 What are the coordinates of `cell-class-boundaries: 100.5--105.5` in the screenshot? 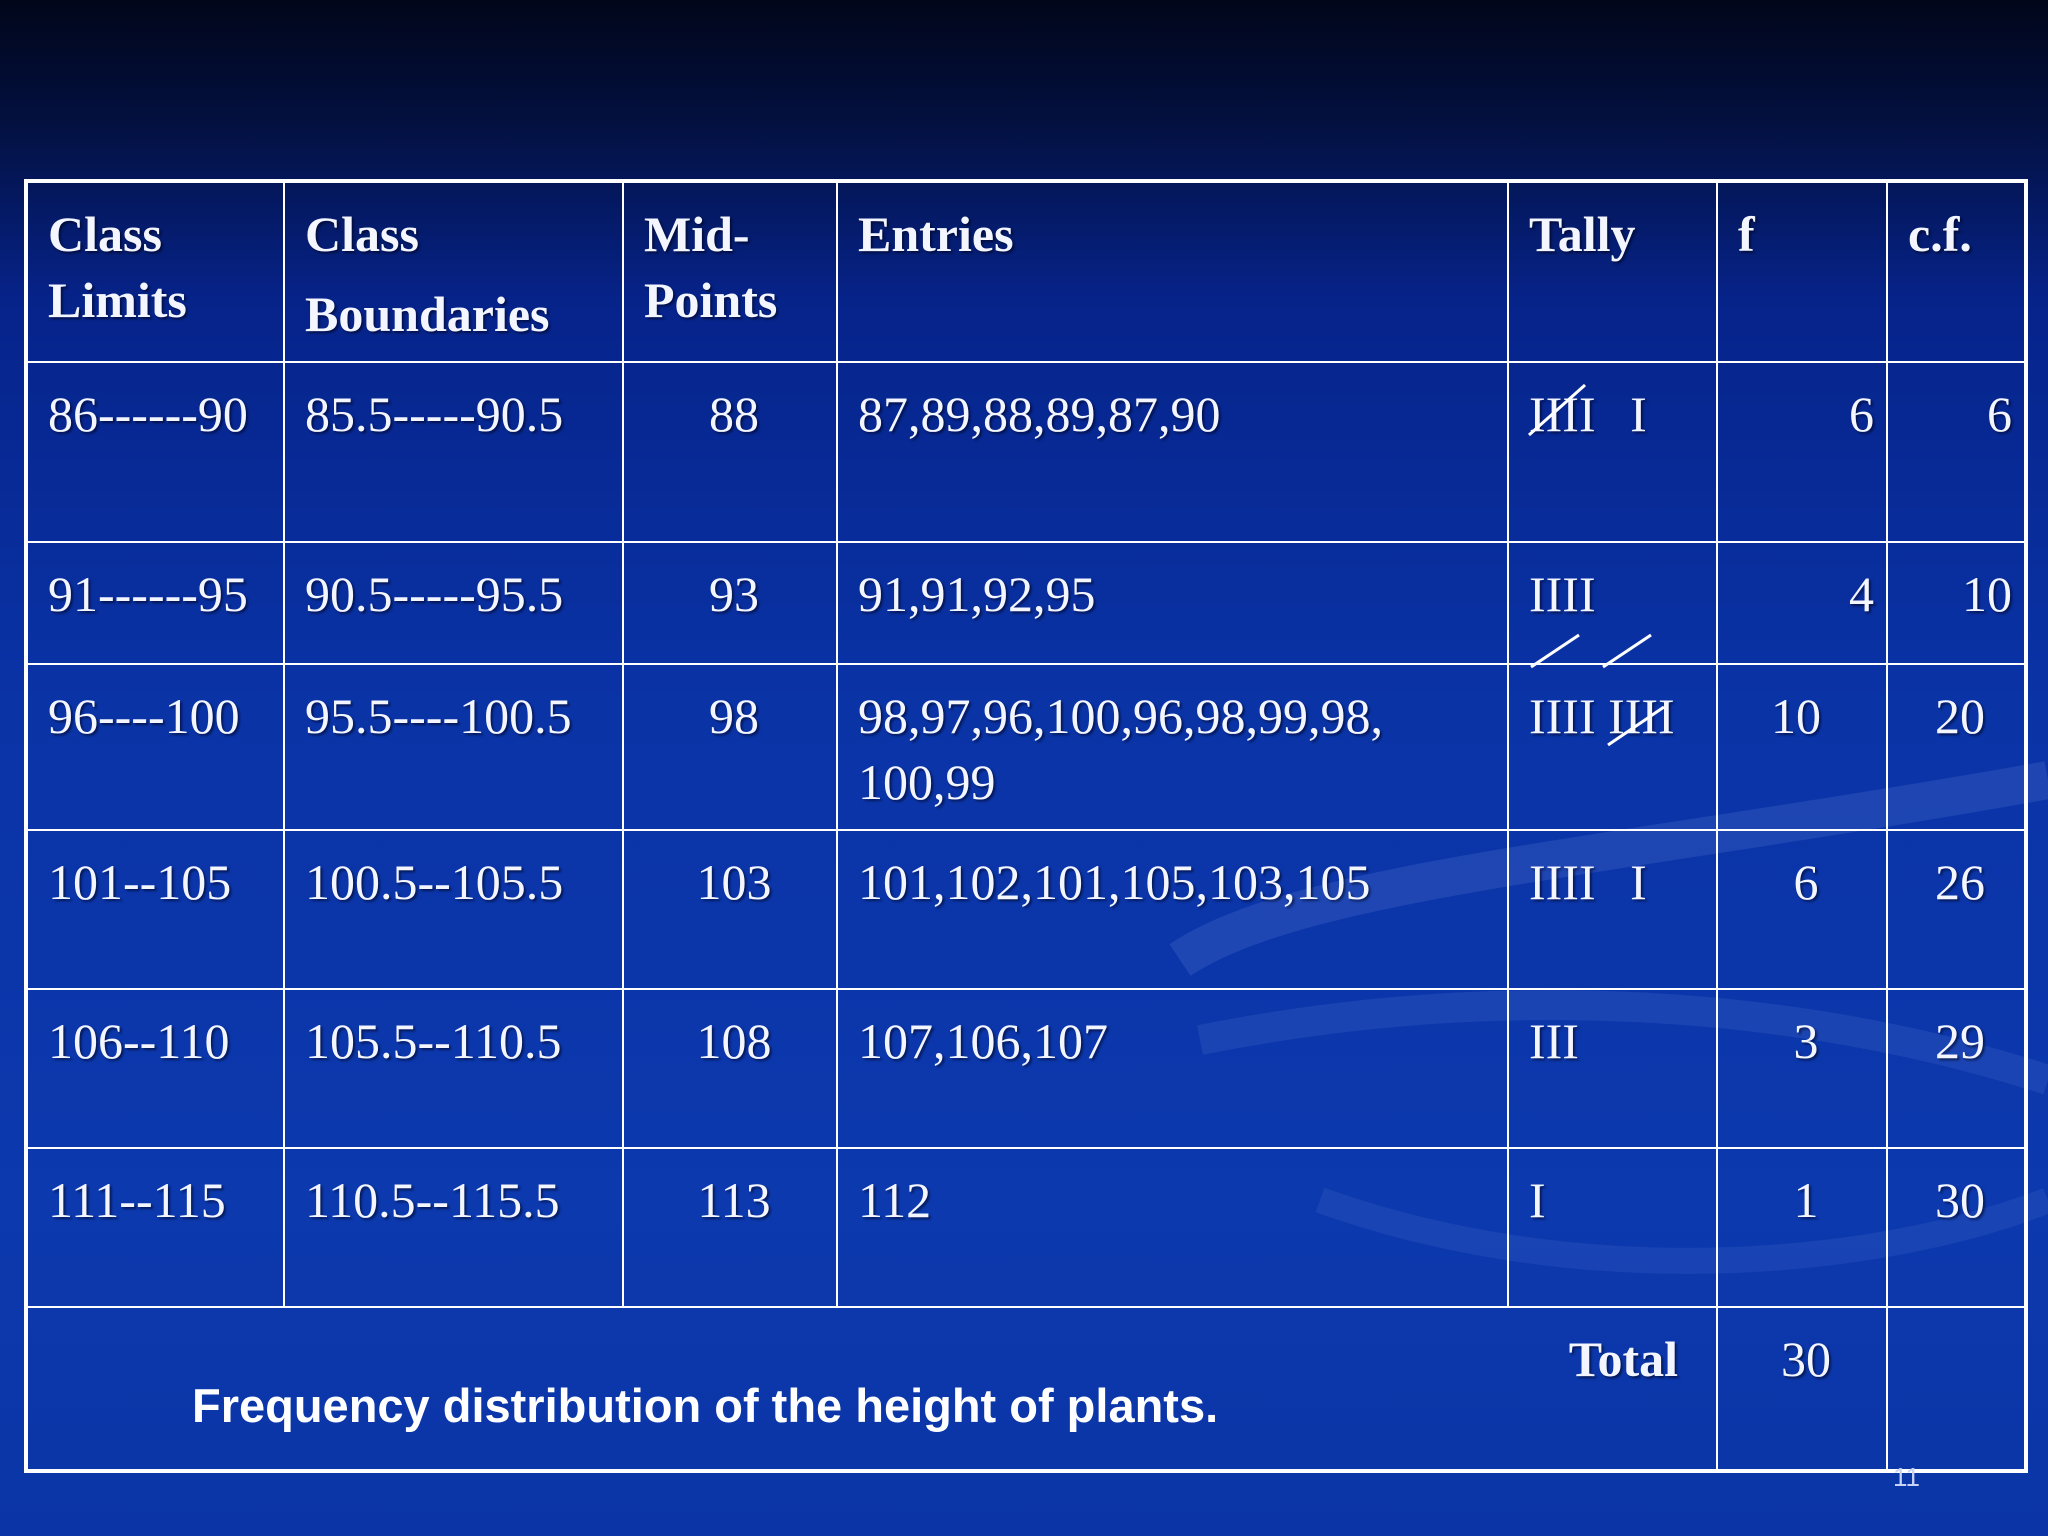 It's located at (453, 909).